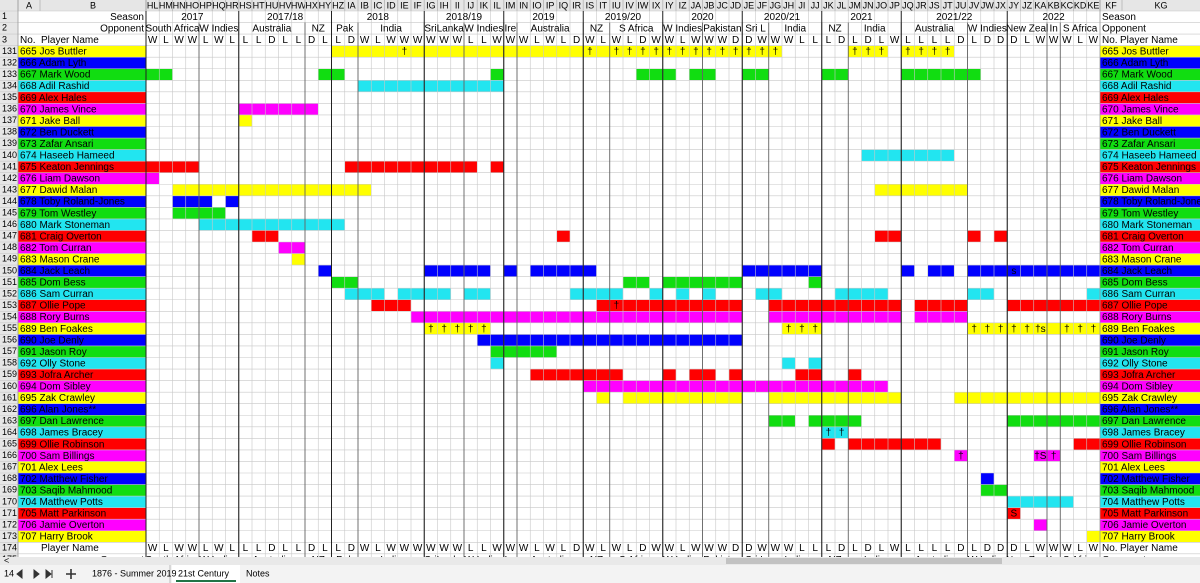 The height and width of the screenshot is (583, 1200). Describe the element at coordinates (577, 5) in the screenshot. I see `column-letter: IR` at that location.